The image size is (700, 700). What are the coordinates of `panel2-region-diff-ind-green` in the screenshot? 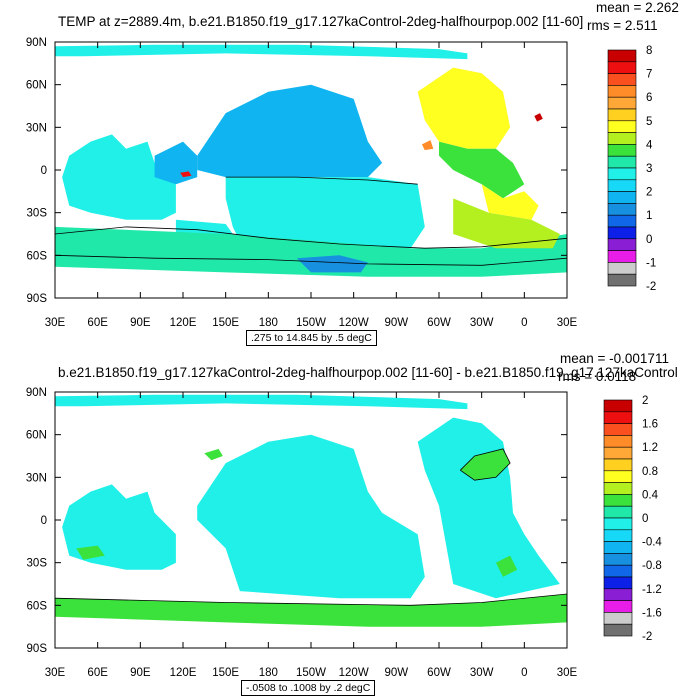 It's located at (90, 552).